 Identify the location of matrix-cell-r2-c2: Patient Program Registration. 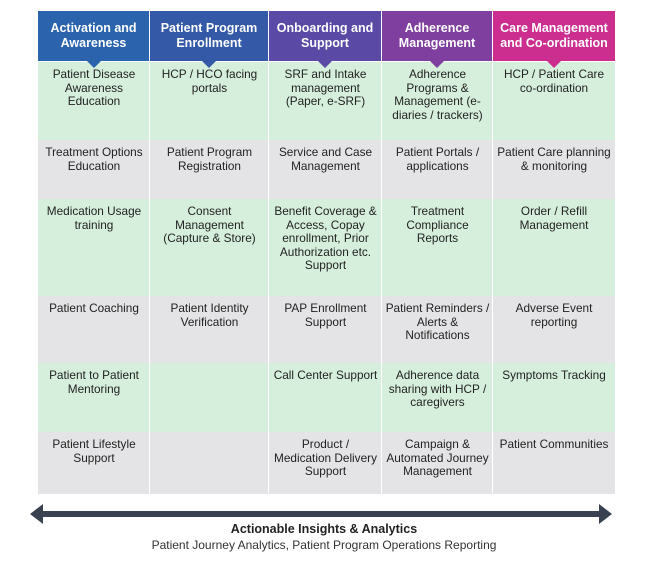
(209, 169).